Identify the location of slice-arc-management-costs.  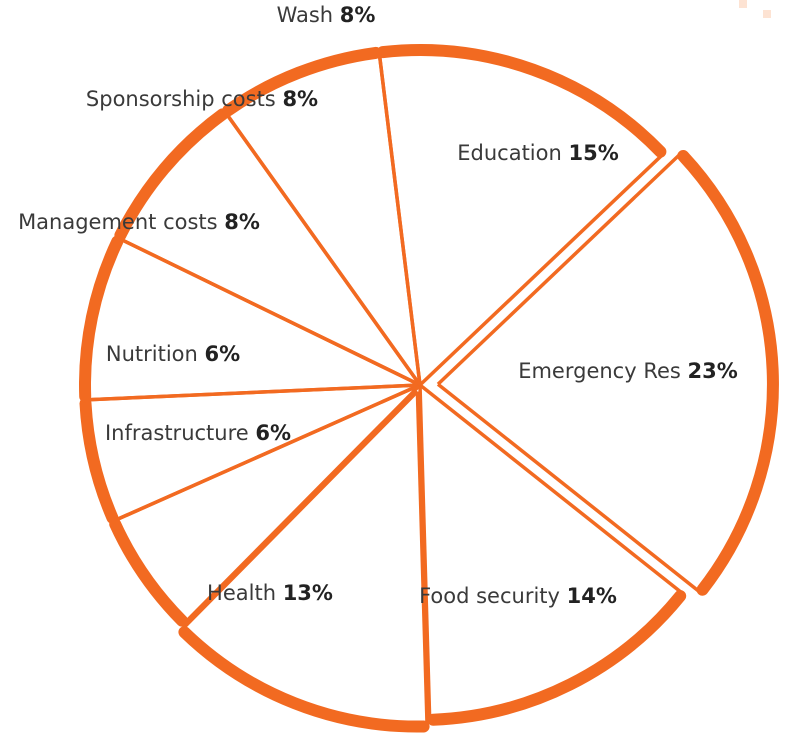
(101, 319).